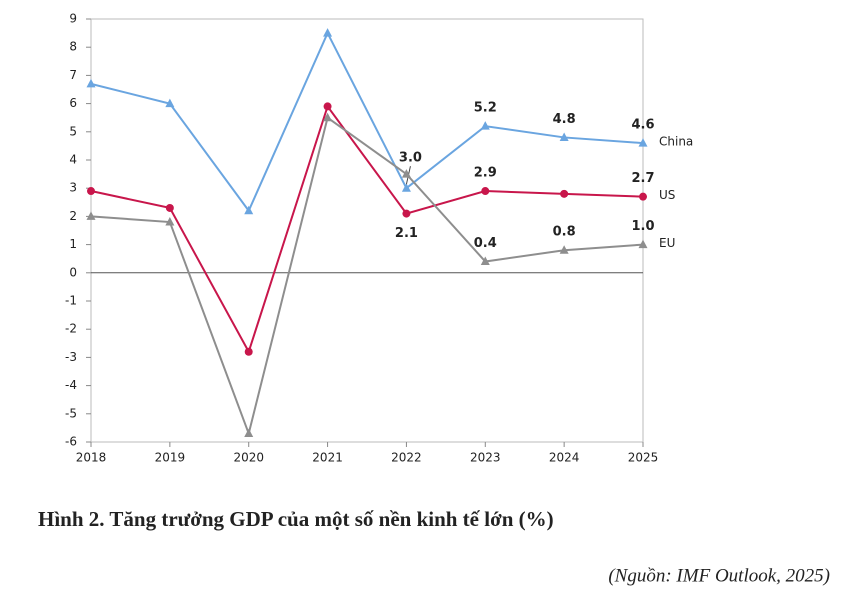 This screenshot has width=846, height=596. Describe the element at coordinates (71, 301) in the screenshot. I see `y-tick-label: -1` at that location.